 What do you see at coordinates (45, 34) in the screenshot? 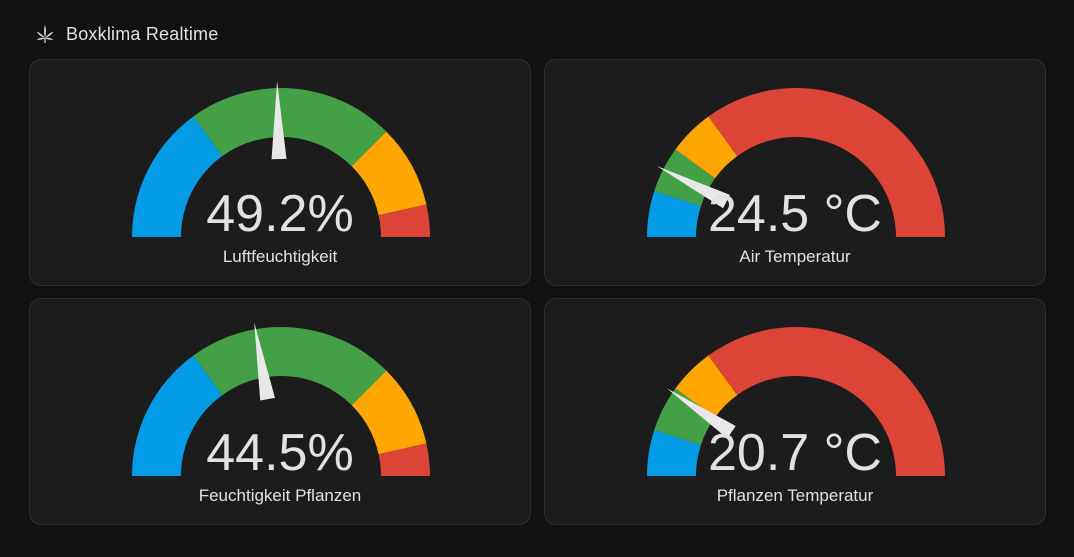
I see `cannabis-leaf-icon` at bounding box center [45, 34].